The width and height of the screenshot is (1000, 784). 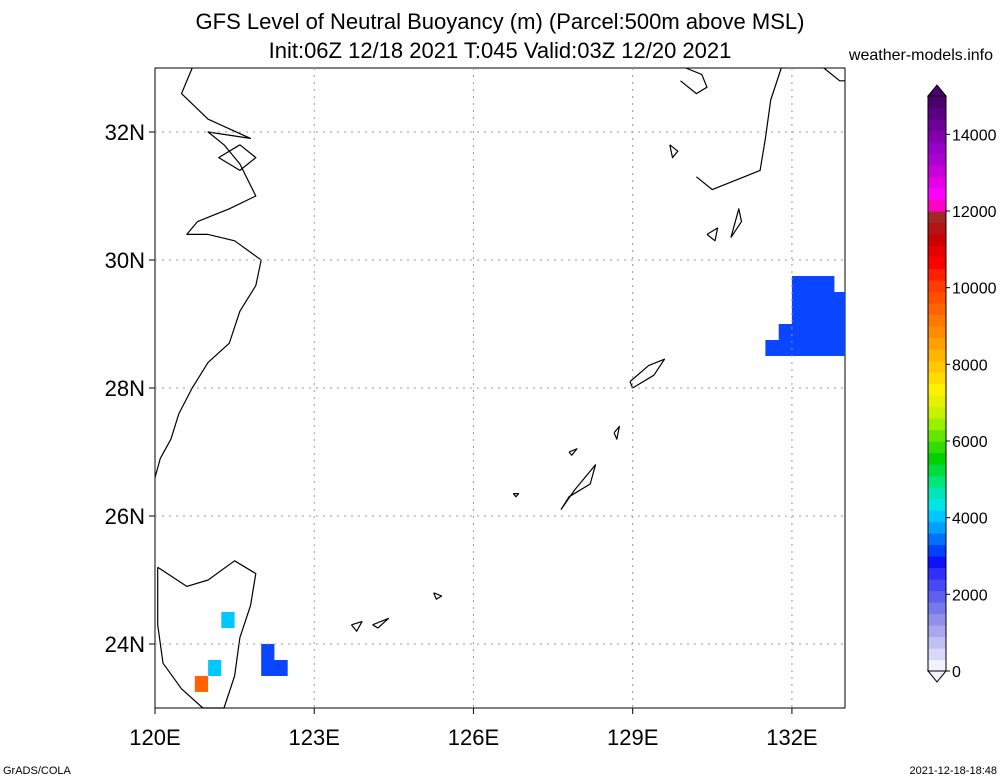 I want to click on colorbar-label: 2000, so click(x=970, y=595).